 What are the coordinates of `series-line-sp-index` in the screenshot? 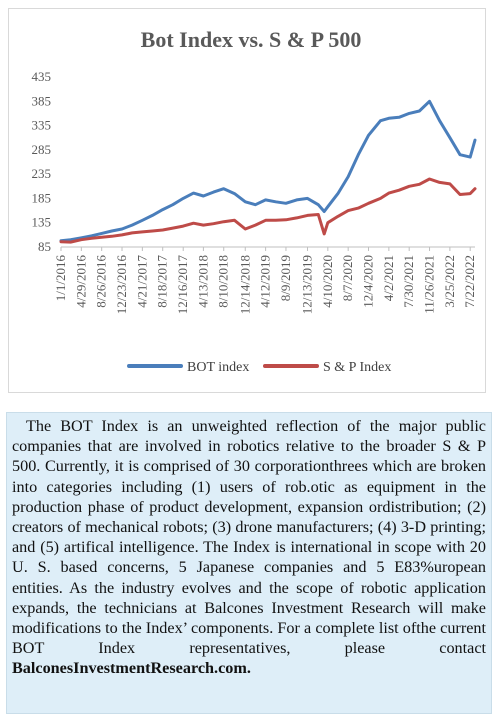 It's located at (268, 210).